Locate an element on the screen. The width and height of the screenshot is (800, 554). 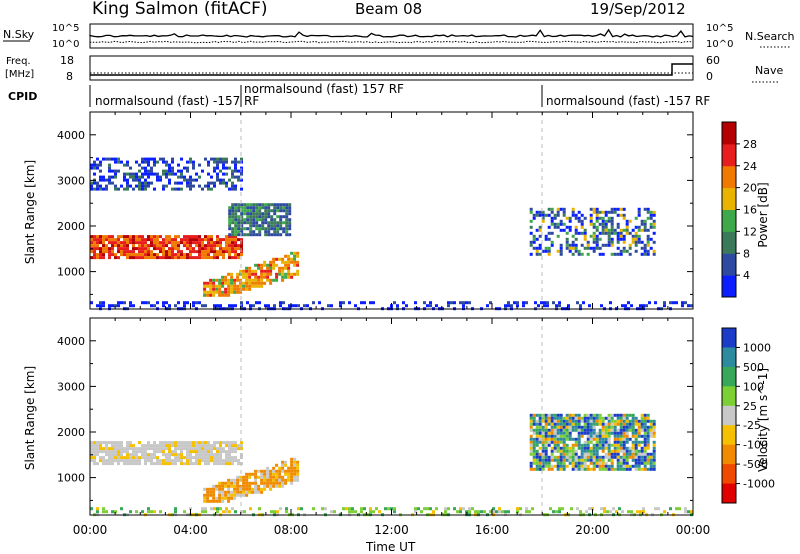
power-colorbar-segment is located at coordinates (729, 133).